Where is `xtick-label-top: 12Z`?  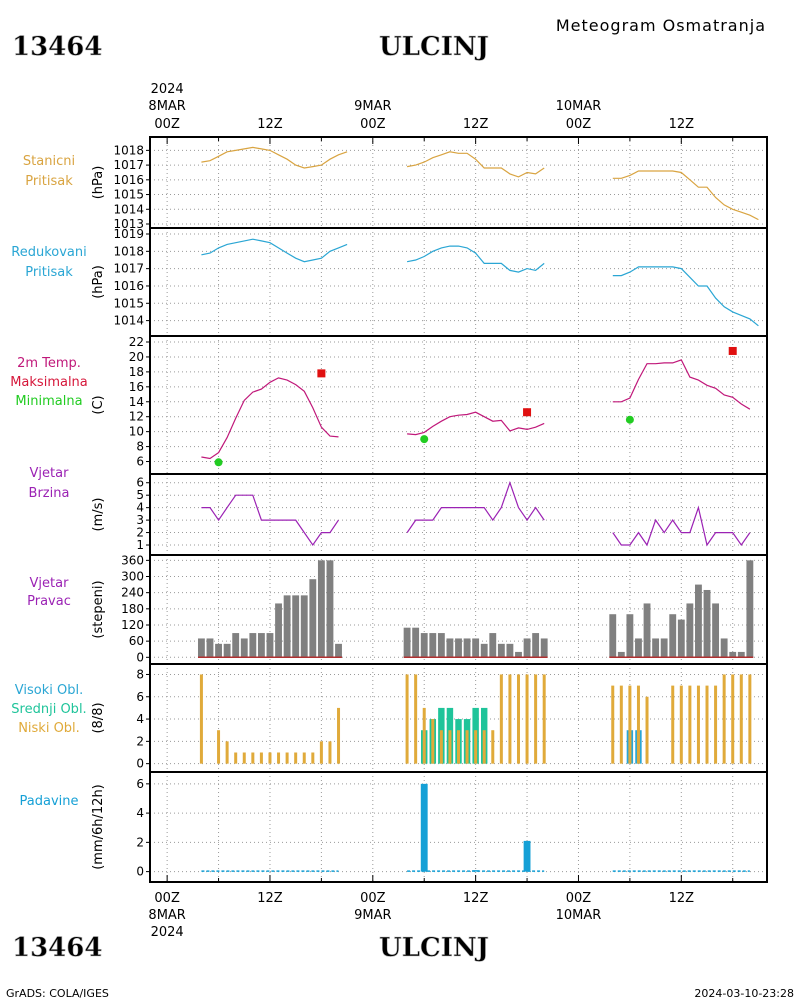
xtick-label-top: 12Z is located at coordinates (476, 124).